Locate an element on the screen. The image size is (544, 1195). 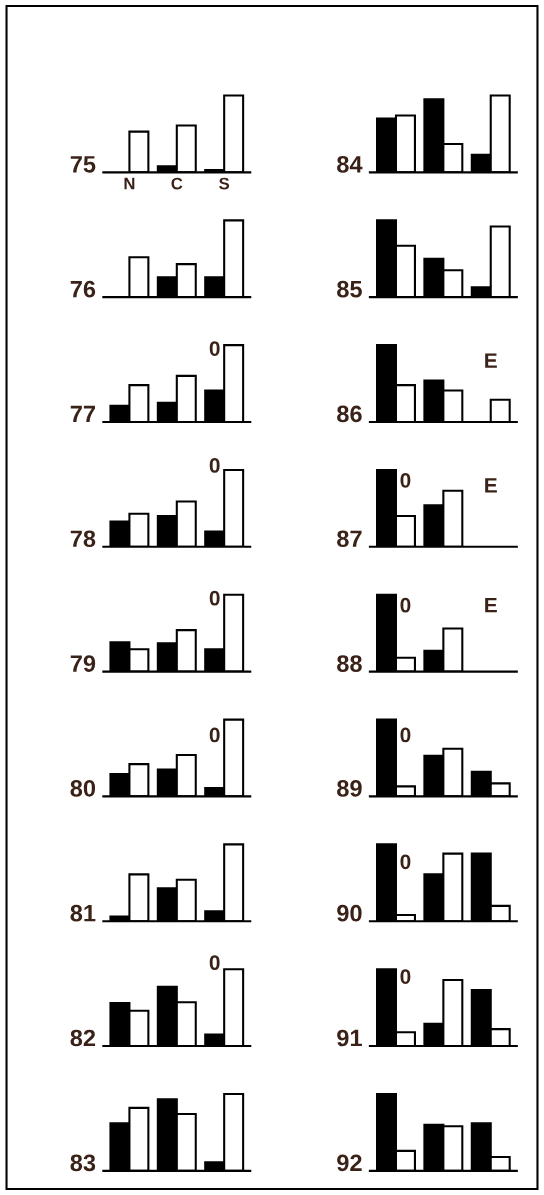
y-axis-title: 88 is located at coordinates (349, 663).